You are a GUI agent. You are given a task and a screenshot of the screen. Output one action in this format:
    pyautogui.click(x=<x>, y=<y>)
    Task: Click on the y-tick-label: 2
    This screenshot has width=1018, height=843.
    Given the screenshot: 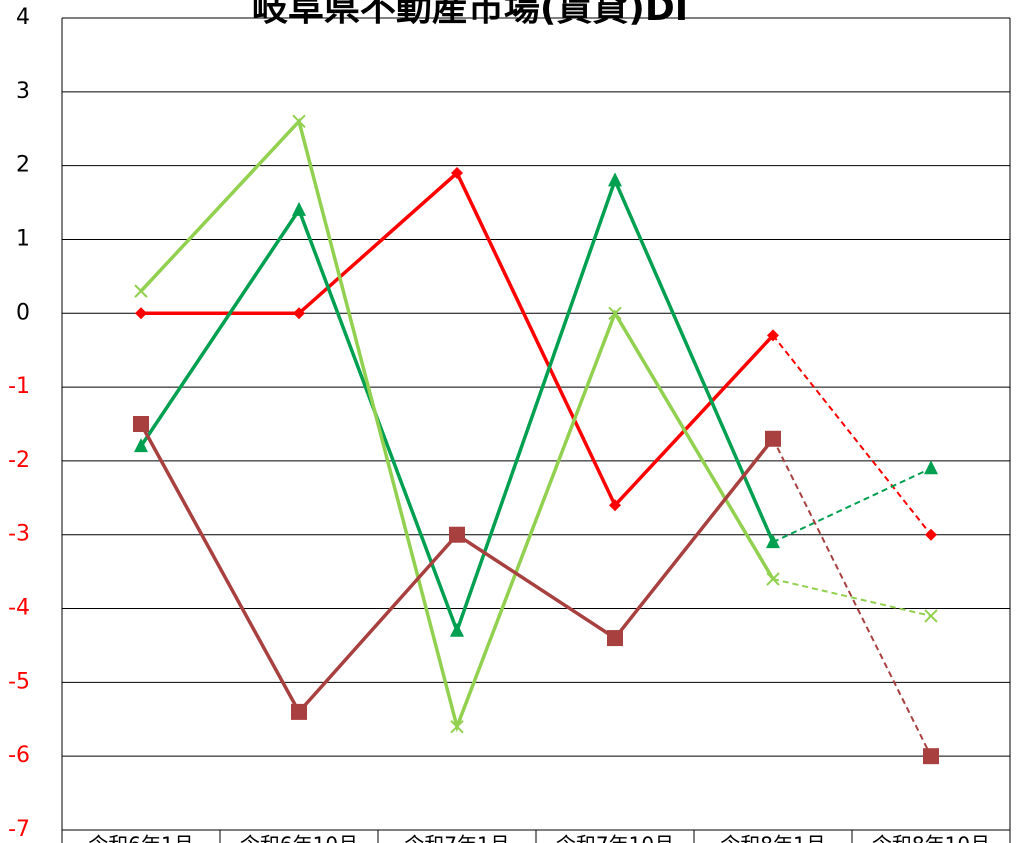 What is the action you would take?
    pyautogui.click(x=23, y=165)
    